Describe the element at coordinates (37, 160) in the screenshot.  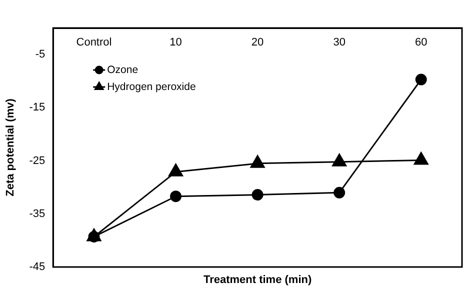
I see `y-tick-label: -25` at that location.